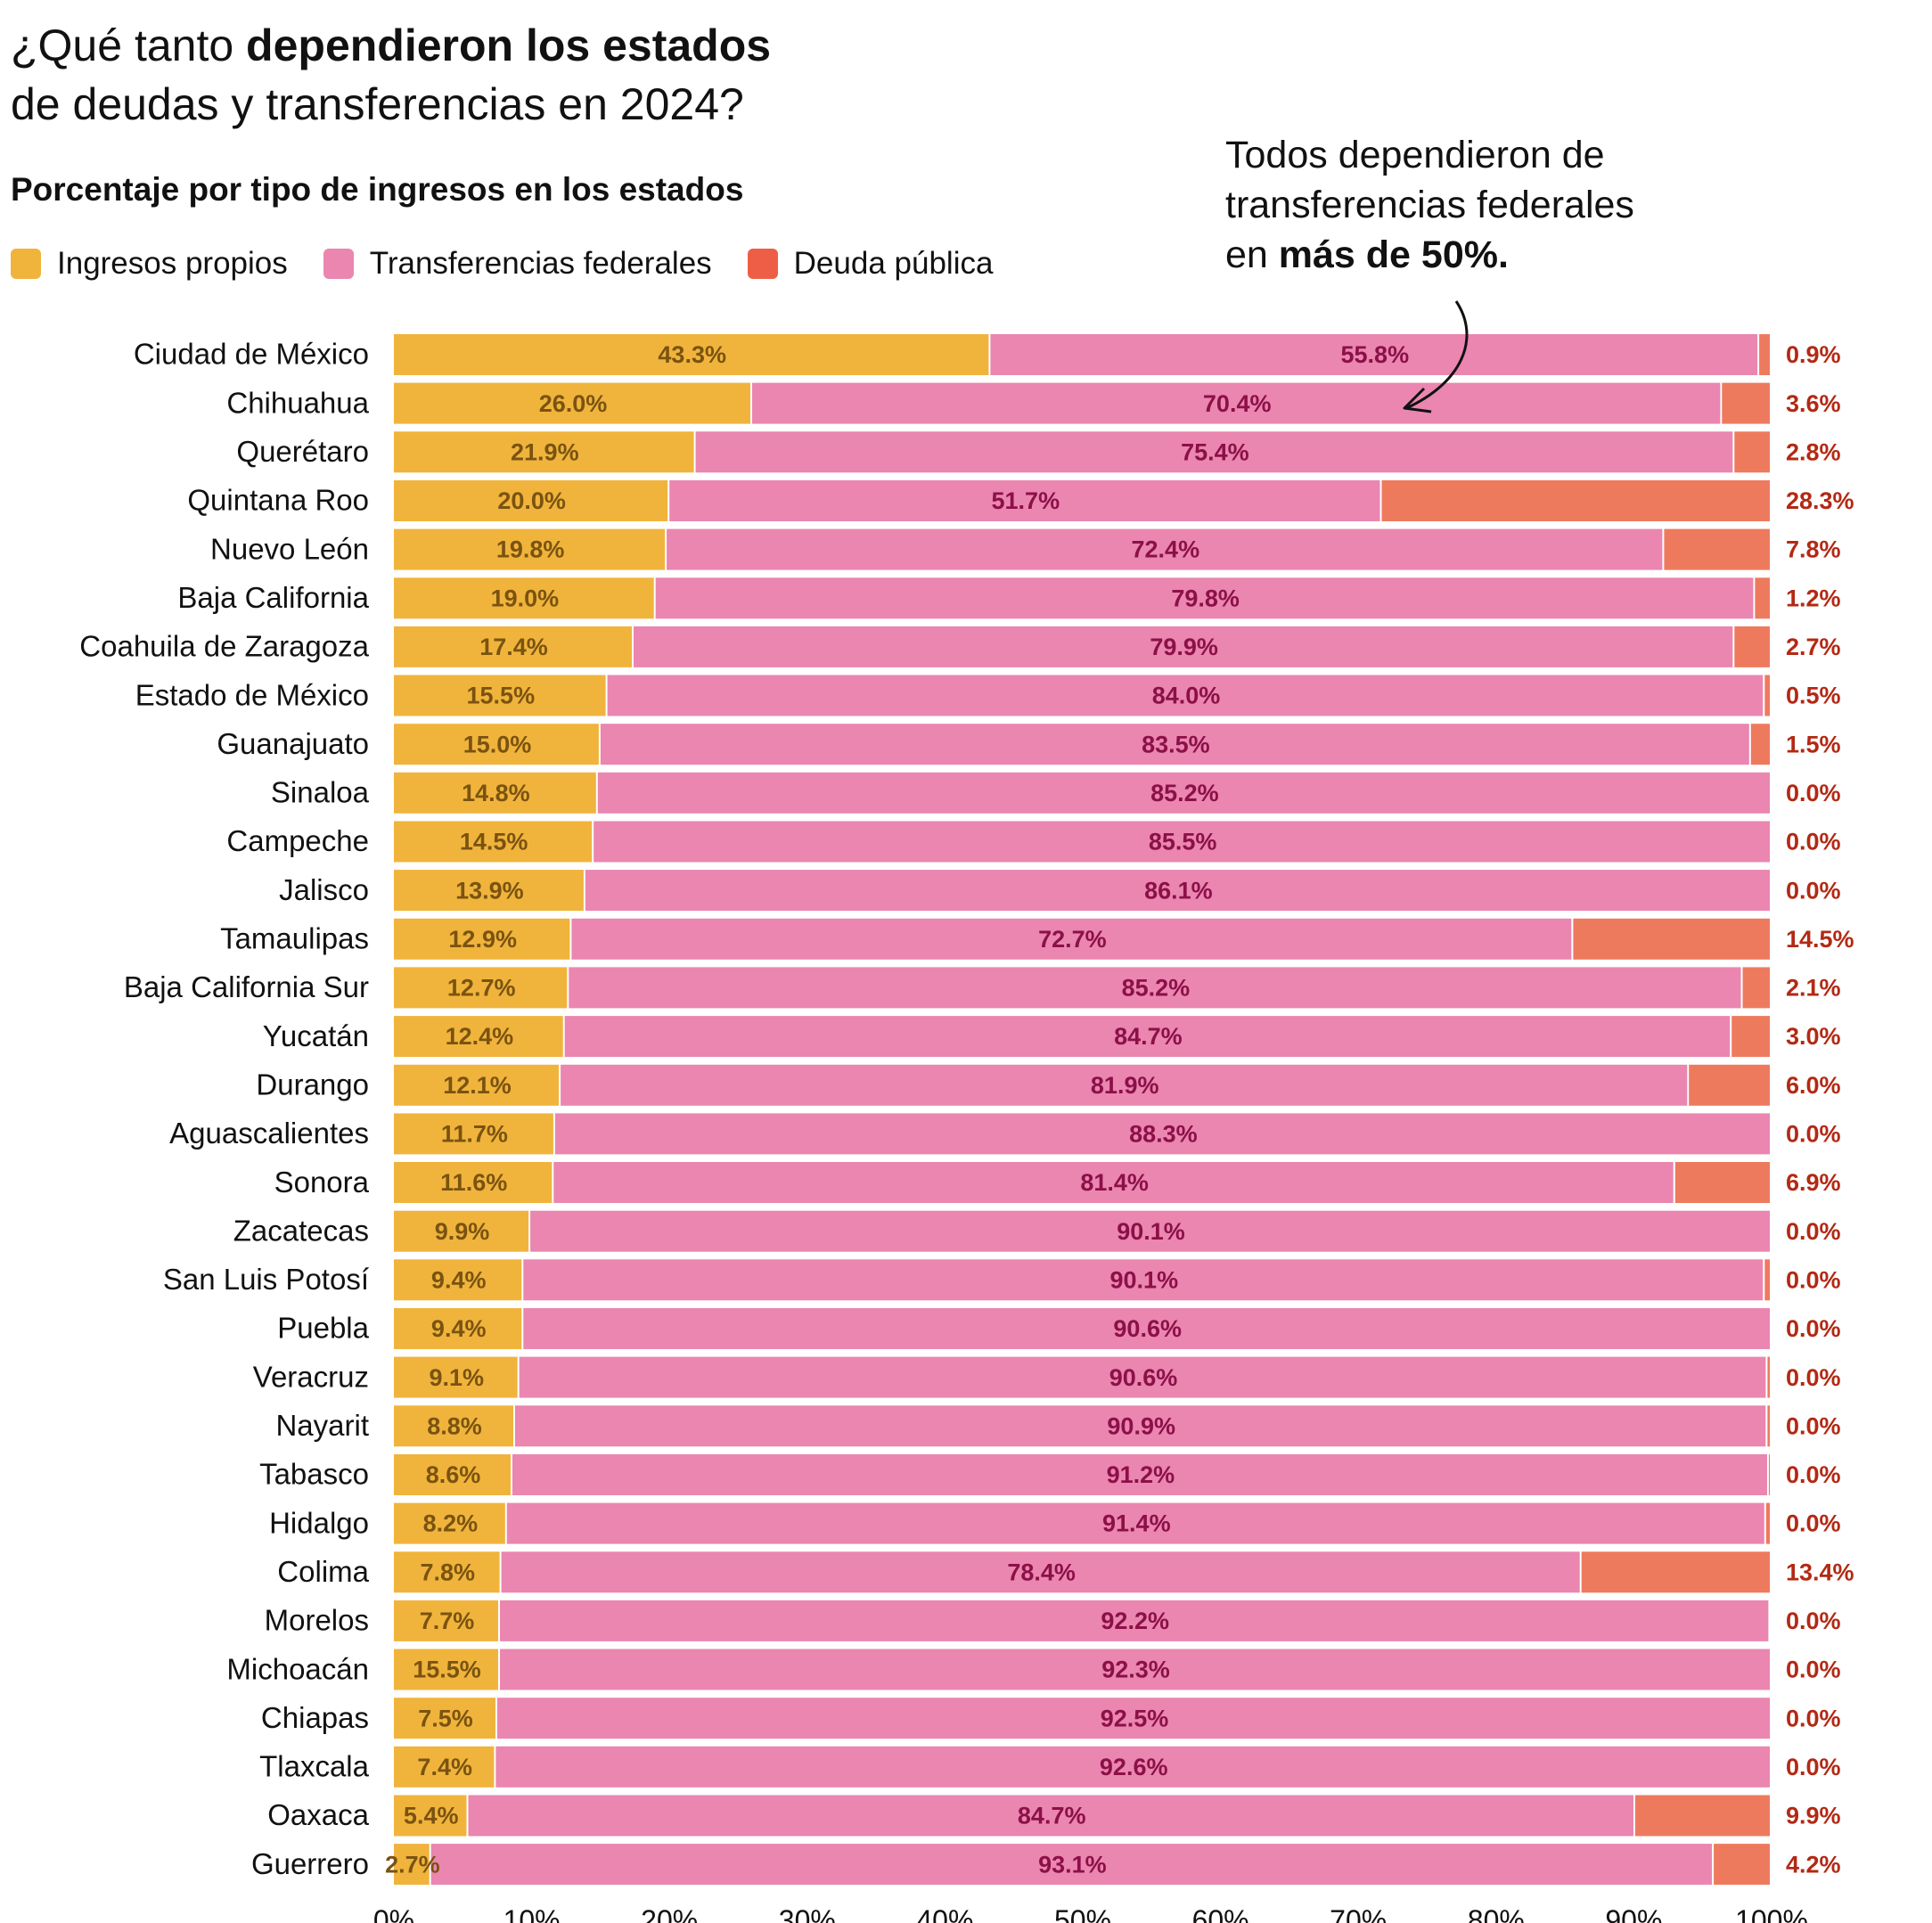  Describe the element at coordinates (1813, 1864) in the screenshot. I see `data-label-deuda: 4.2%` at that location.